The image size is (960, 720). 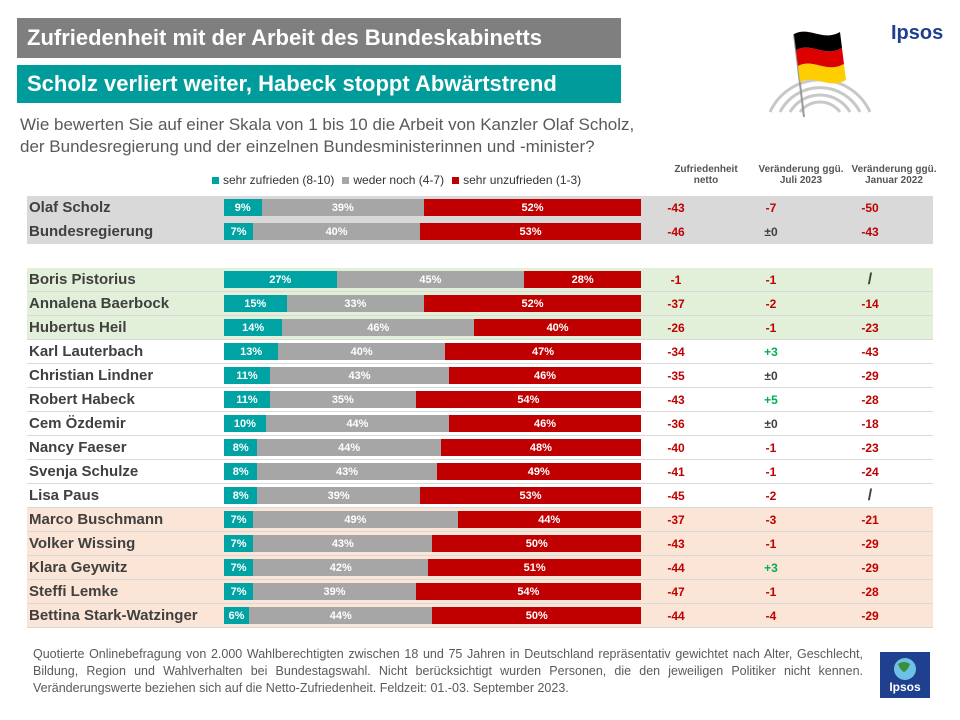 I want to click on row-label: Boris Pistorius, so click(x=82, y=279).